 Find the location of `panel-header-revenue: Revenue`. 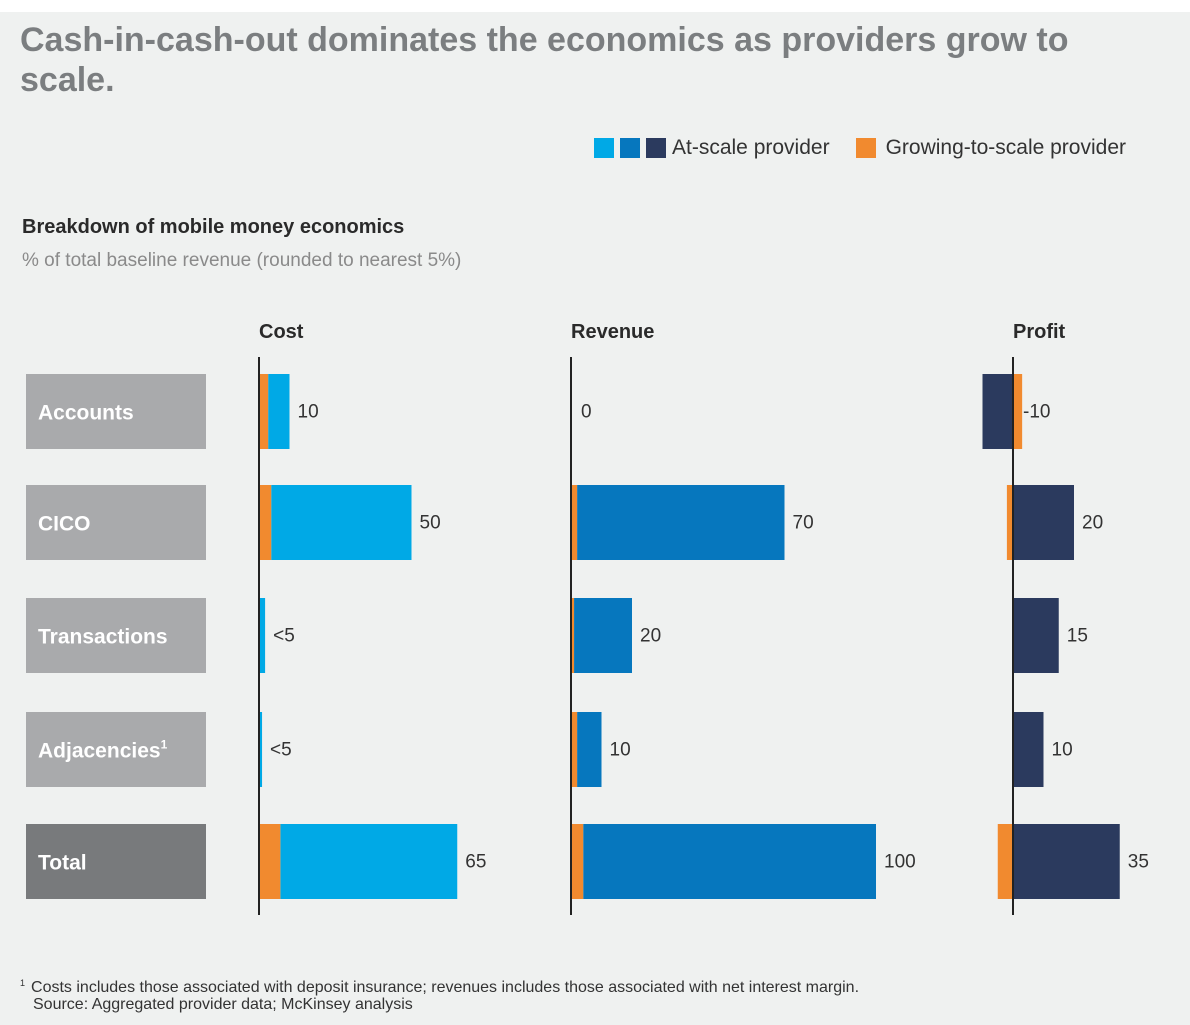

panel-header-revenue: Revenue is located at coordinates (612, 332).